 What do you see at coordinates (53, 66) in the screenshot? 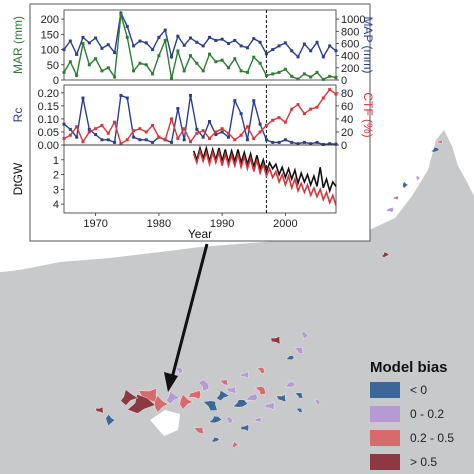
I see `y-tick-label: 50` at bounding box center [53, 66].